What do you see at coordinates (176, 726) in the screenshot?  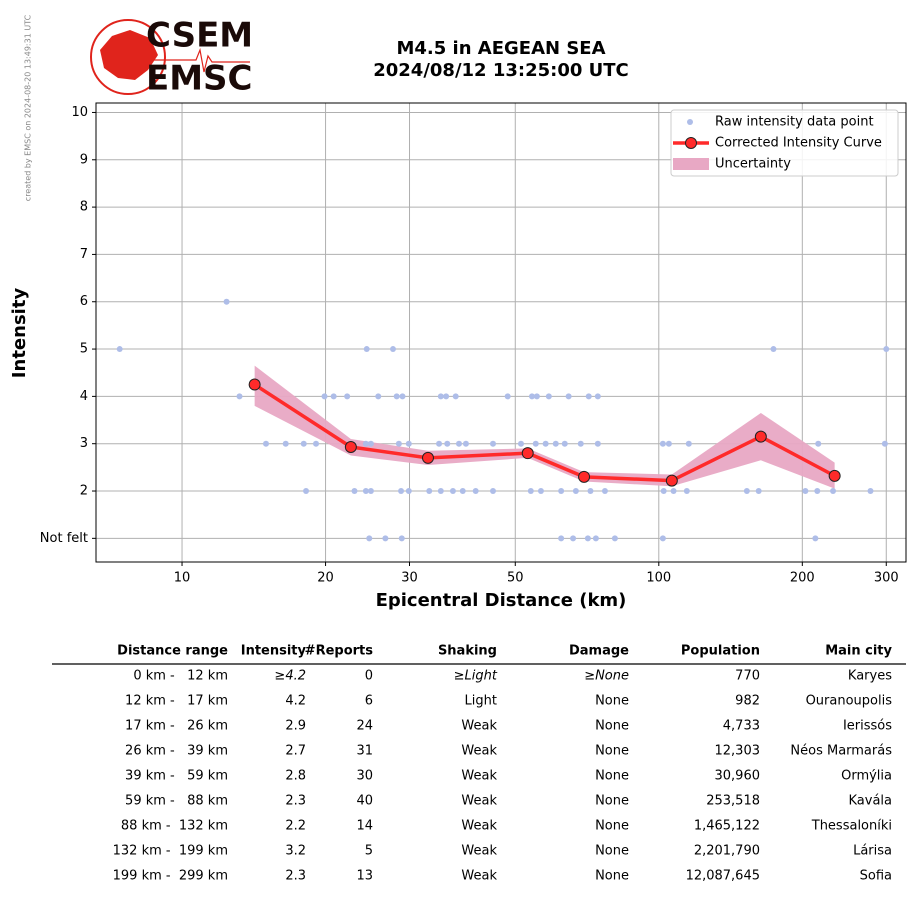 I see `table-cell: 17 km - 26 km` at bounding box center [176, 726].